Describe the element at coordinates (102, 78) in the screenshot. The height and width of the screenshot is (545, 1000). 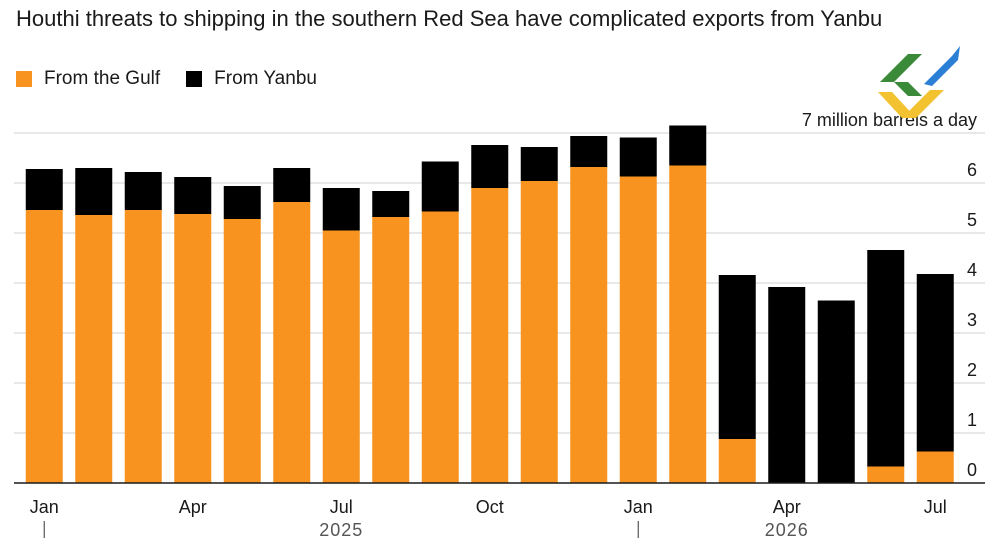
I see `legend-label-gulf: From the Gulf` at that location.